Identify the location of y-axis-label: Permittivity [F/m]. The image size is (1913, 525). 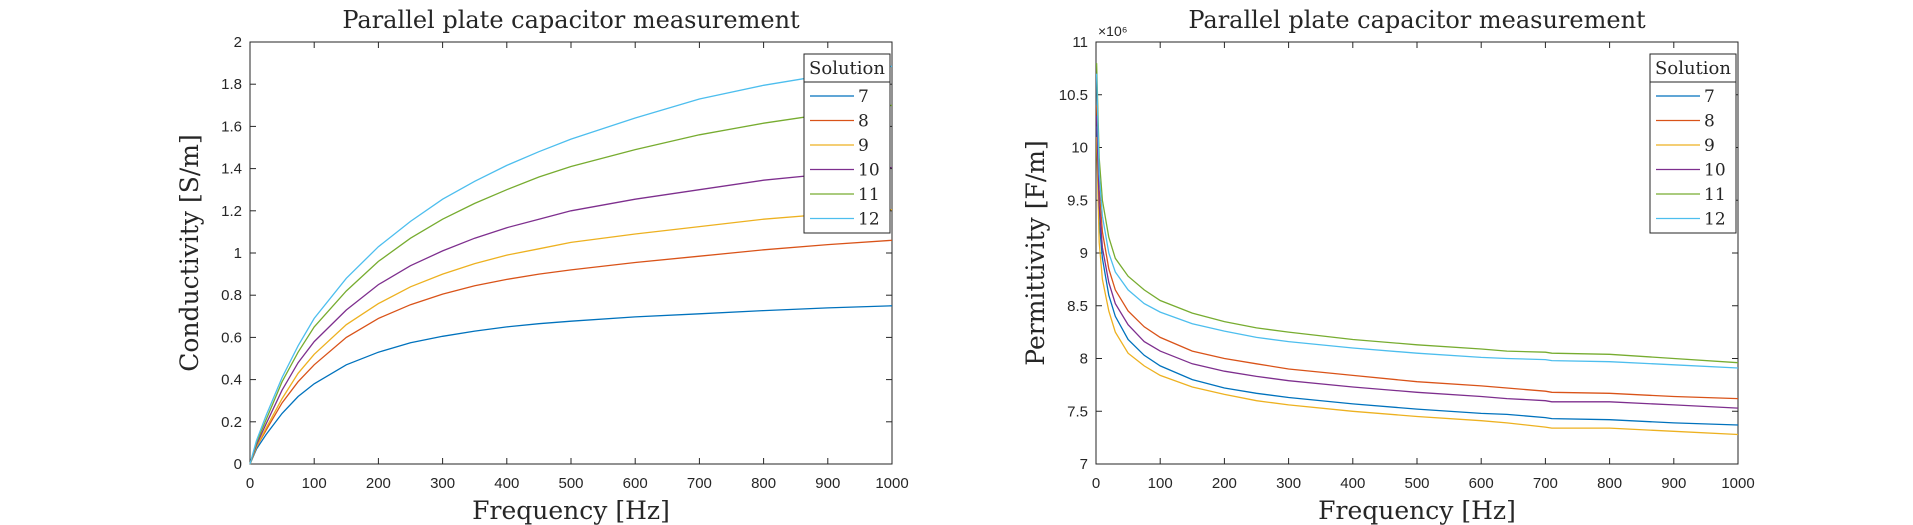
(1035, 252).